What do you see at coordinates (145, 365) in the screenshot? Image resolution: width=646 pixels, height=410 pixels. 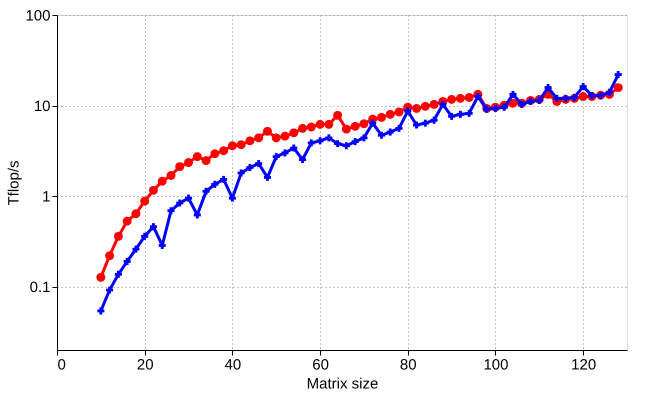 I see `x-tick-label: 20` at bounding box center [145, 365].